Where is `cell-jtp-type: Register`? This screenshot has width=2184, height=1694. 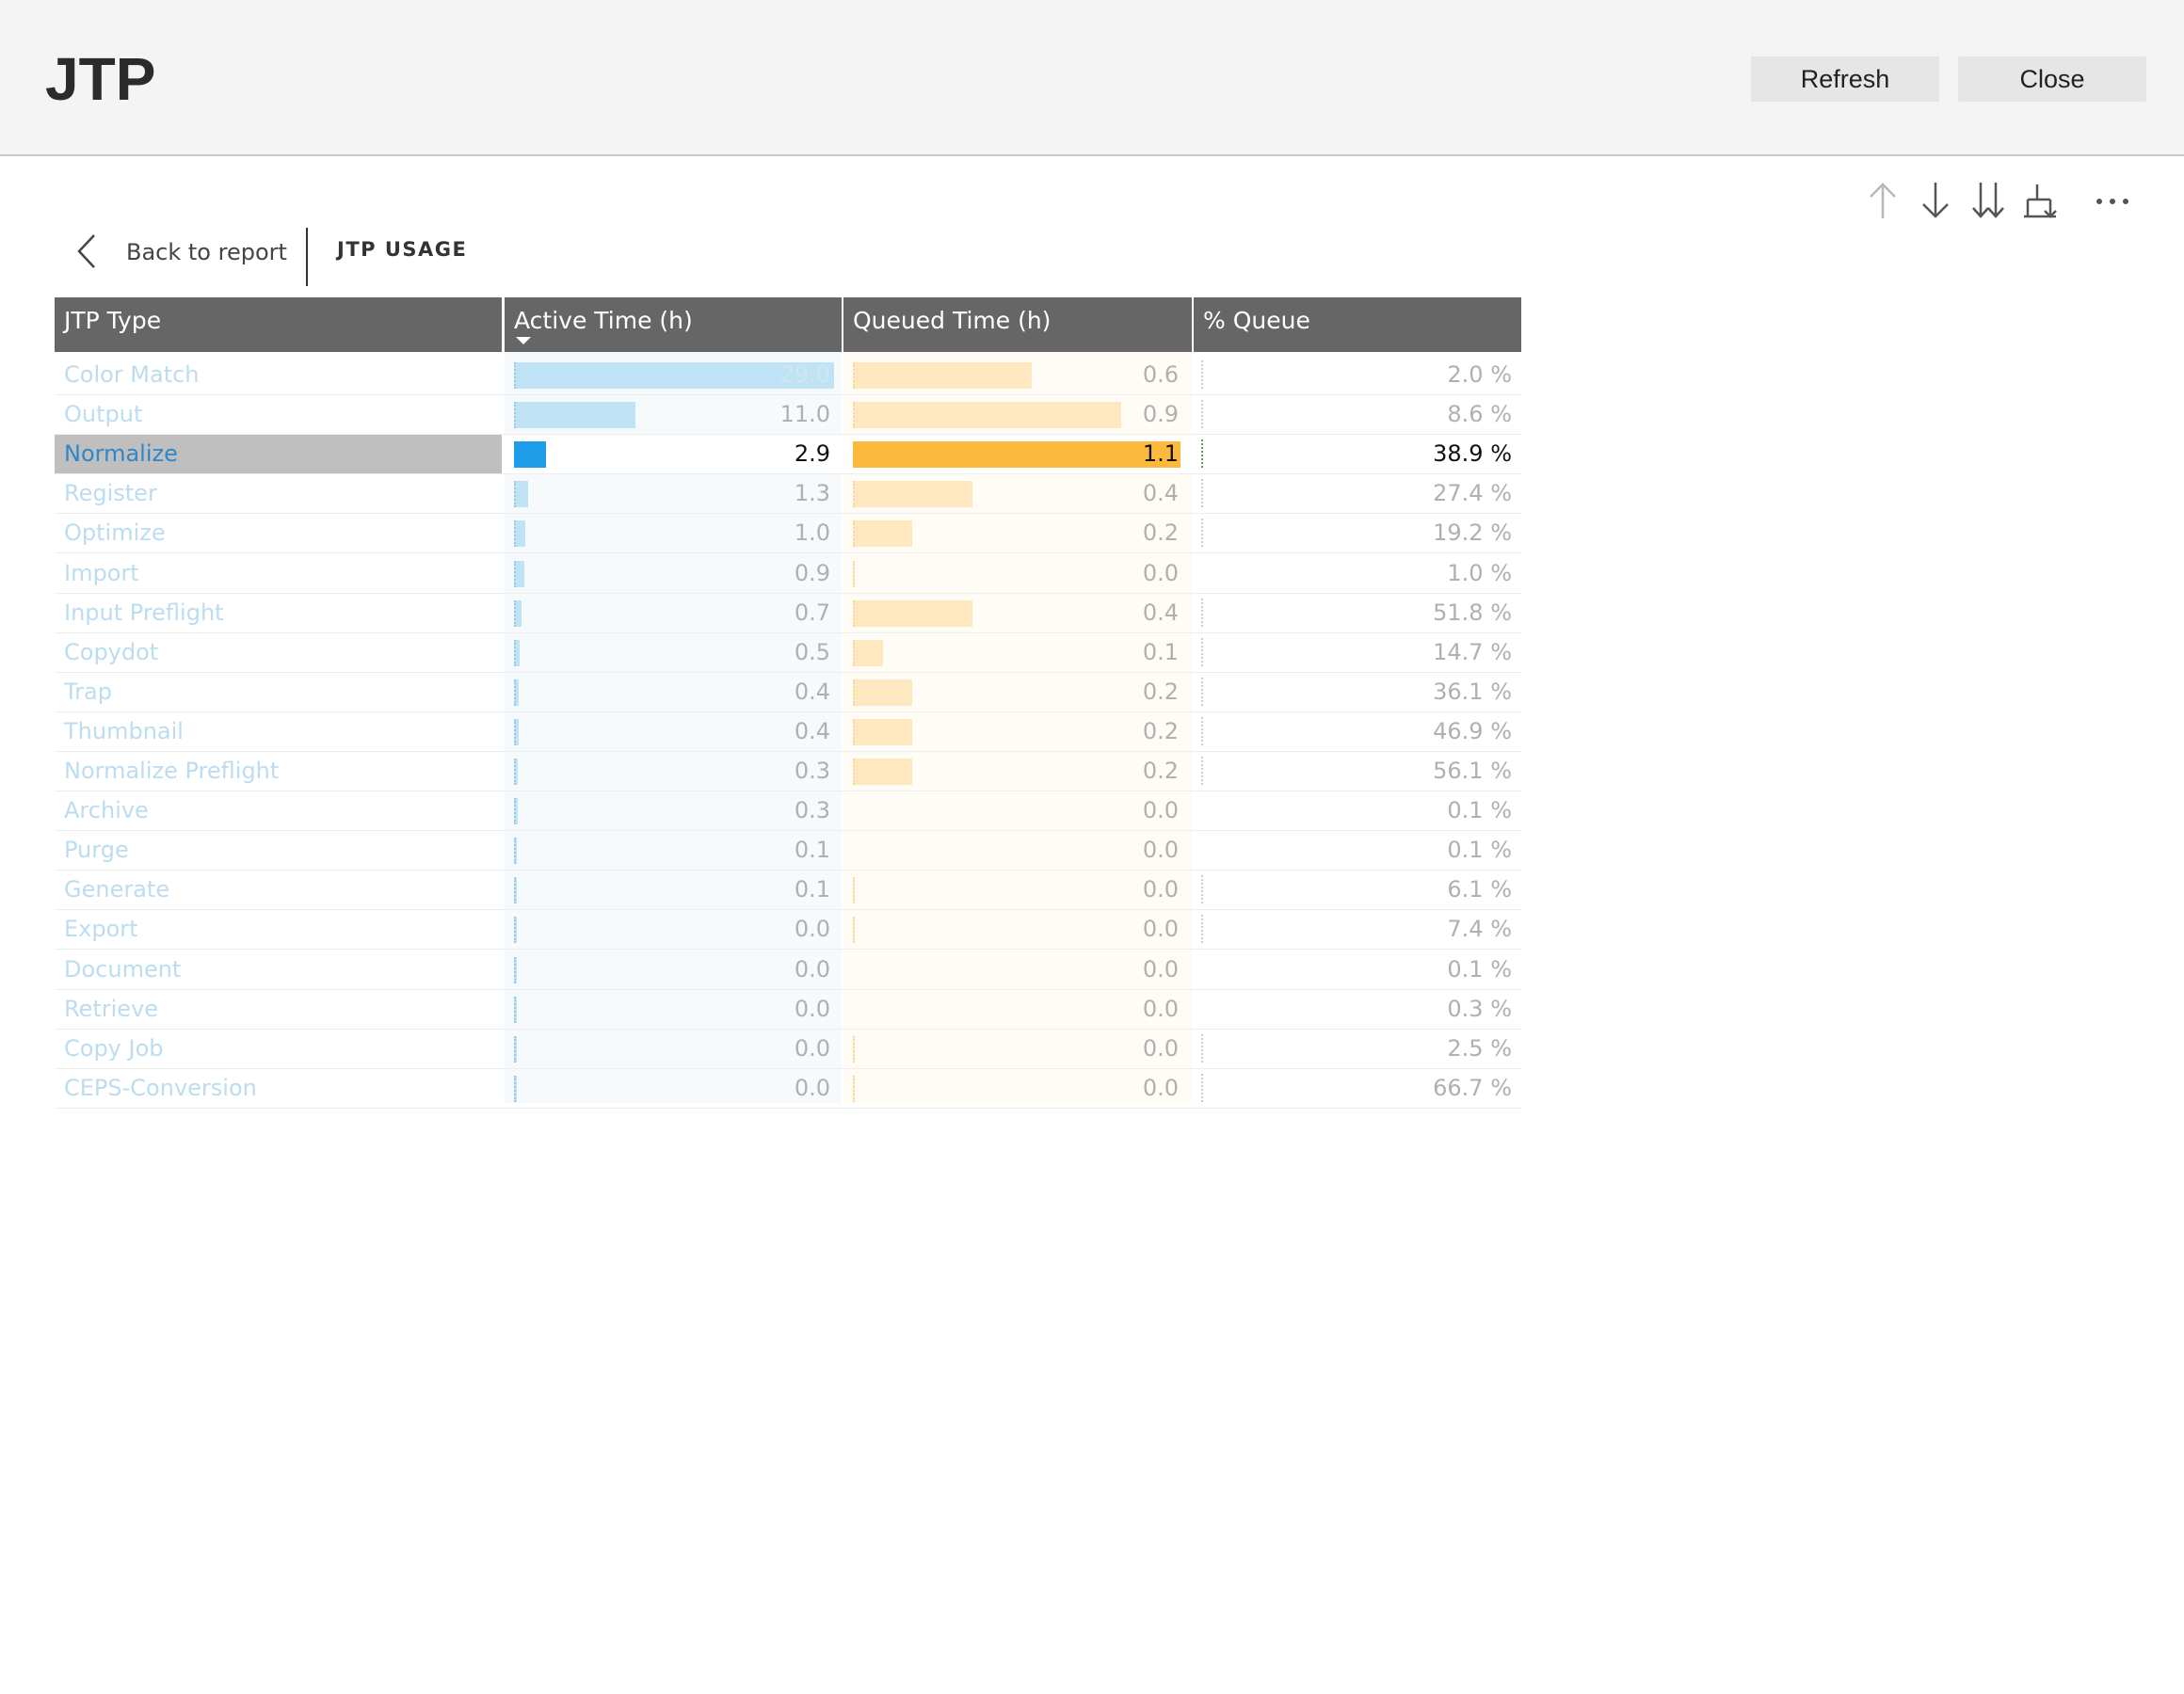
cell-jtp-type: Register is located at coordinates (110, 493).